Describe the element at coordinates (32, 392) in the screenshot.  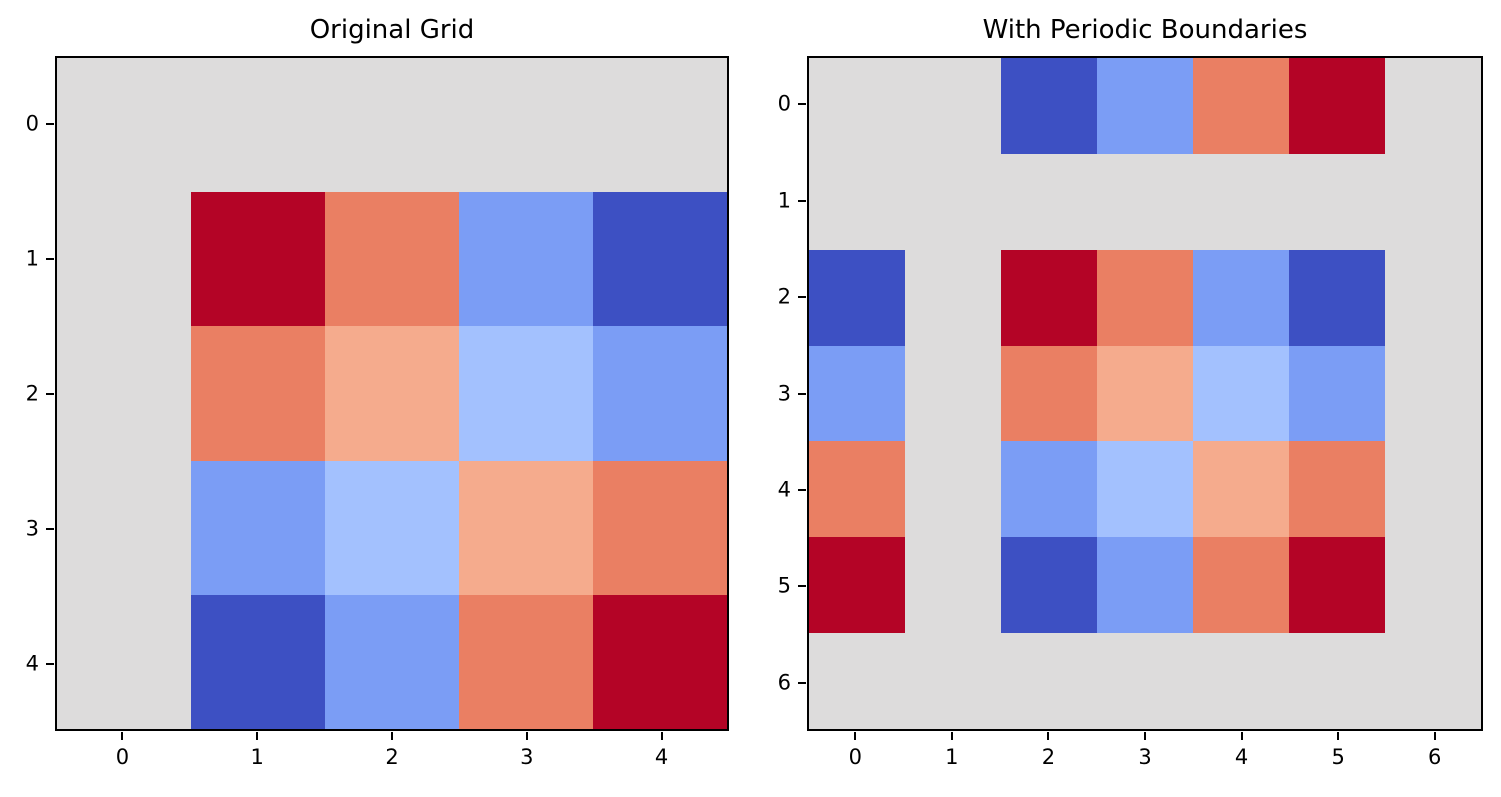
I see `y-tick-label: 2` at that location.